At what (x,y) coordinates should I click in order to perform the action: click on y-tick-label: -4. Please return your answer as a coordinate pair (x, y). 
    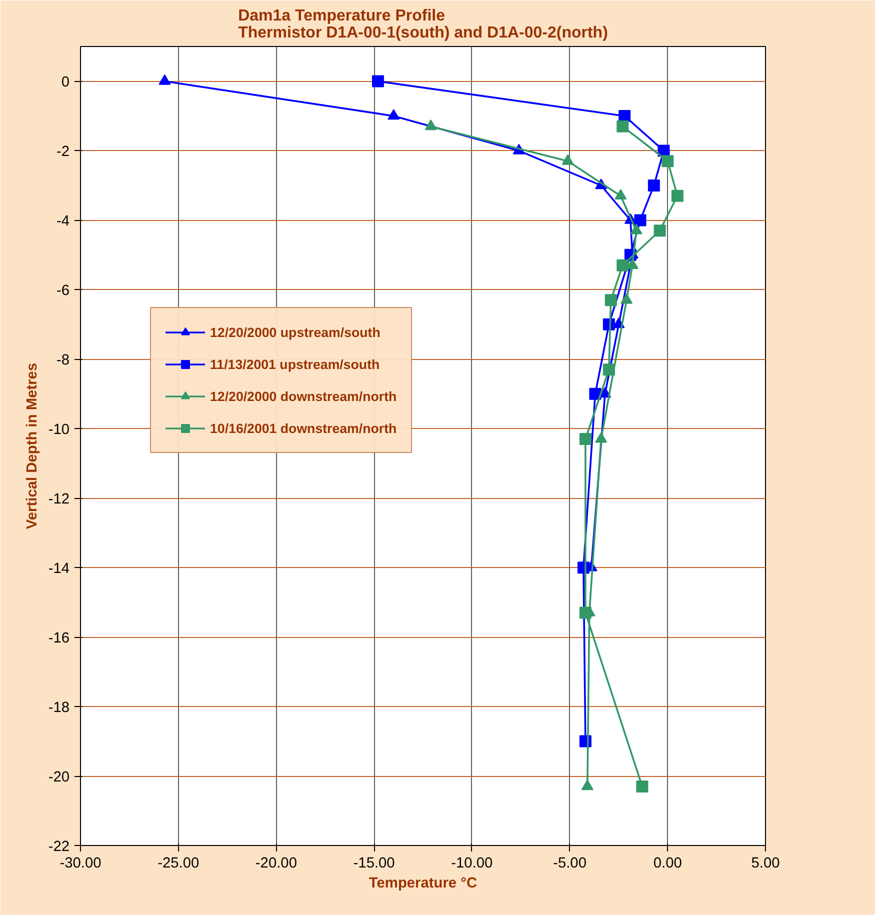
    Looking at the image, I should click on (63, 222).